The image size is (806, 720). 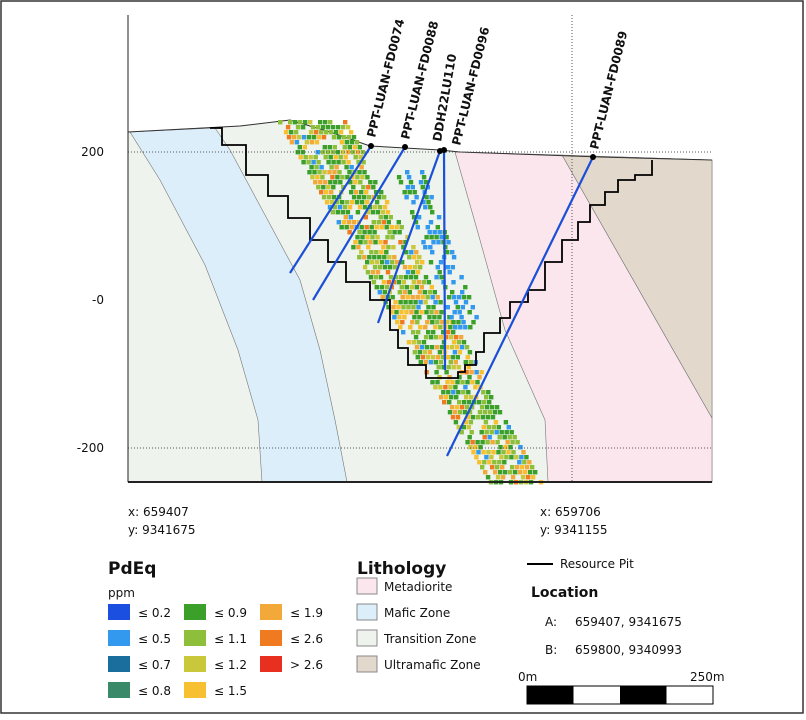 I want to click on lithology-swatch, so click(x=367, y=586).